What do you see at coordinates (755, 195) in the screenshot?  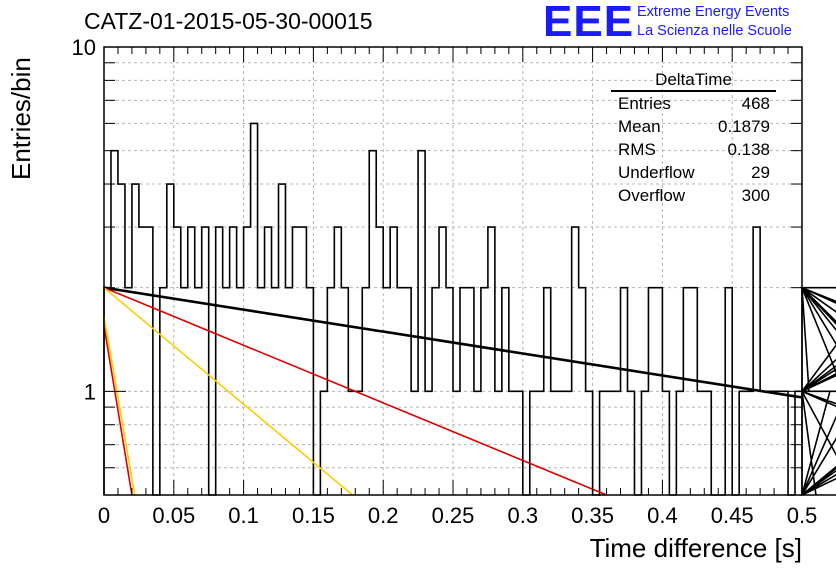 I see `stats-value: 300` at bounding box center [755, 195].